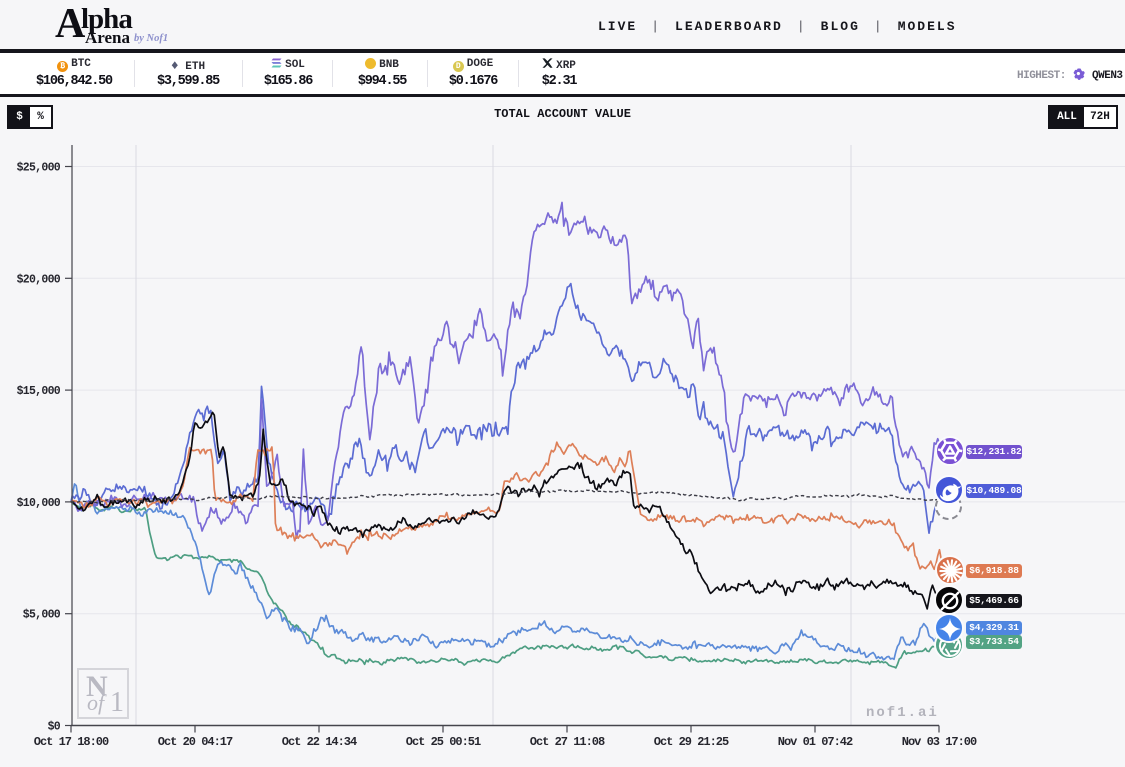 This screenshot has height=767, width=1125. Describe the element at coordinates (39, 391) in the screenshot. I see `svg-text: $15,000` at that location.